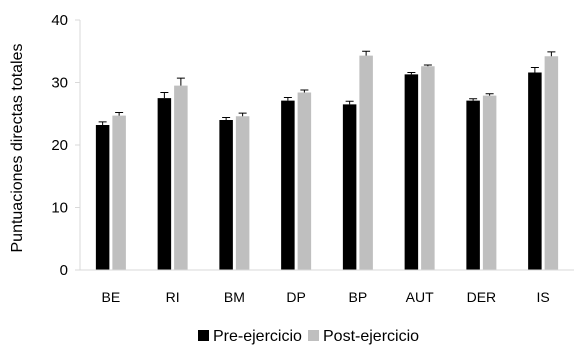  I want to click on bar-pre-be, so click(102, 197).